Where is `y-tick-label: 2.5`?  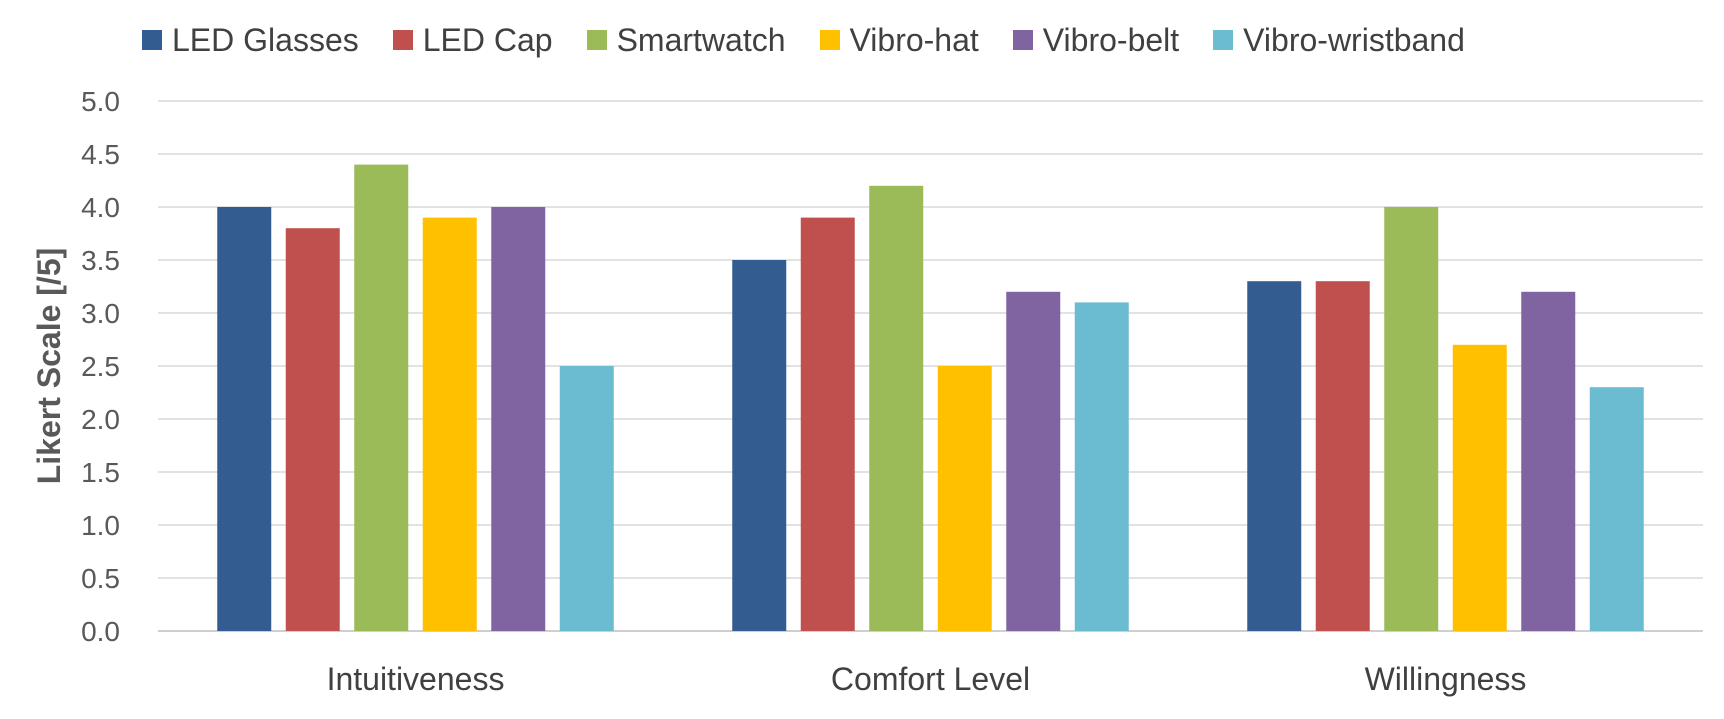 y-tick-label: 2.5 is located at coordinates (100, 366).